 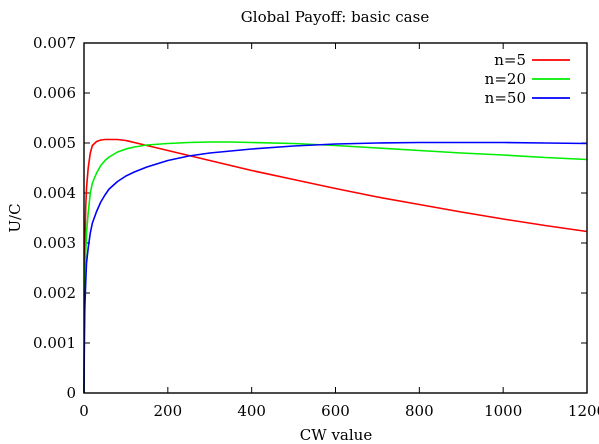 What do you see at coordinates (15, 217) in the screenshot?
I see `y-axis-label: U/C` at bounding box center [15, 217].